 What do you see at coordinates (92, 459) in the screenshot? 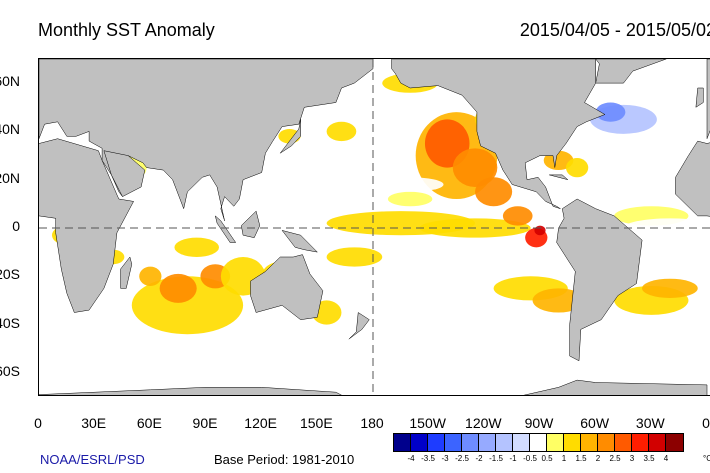
I see `credit-label: NOAA/ESRL/PSD` at bounding box center [92, 459].